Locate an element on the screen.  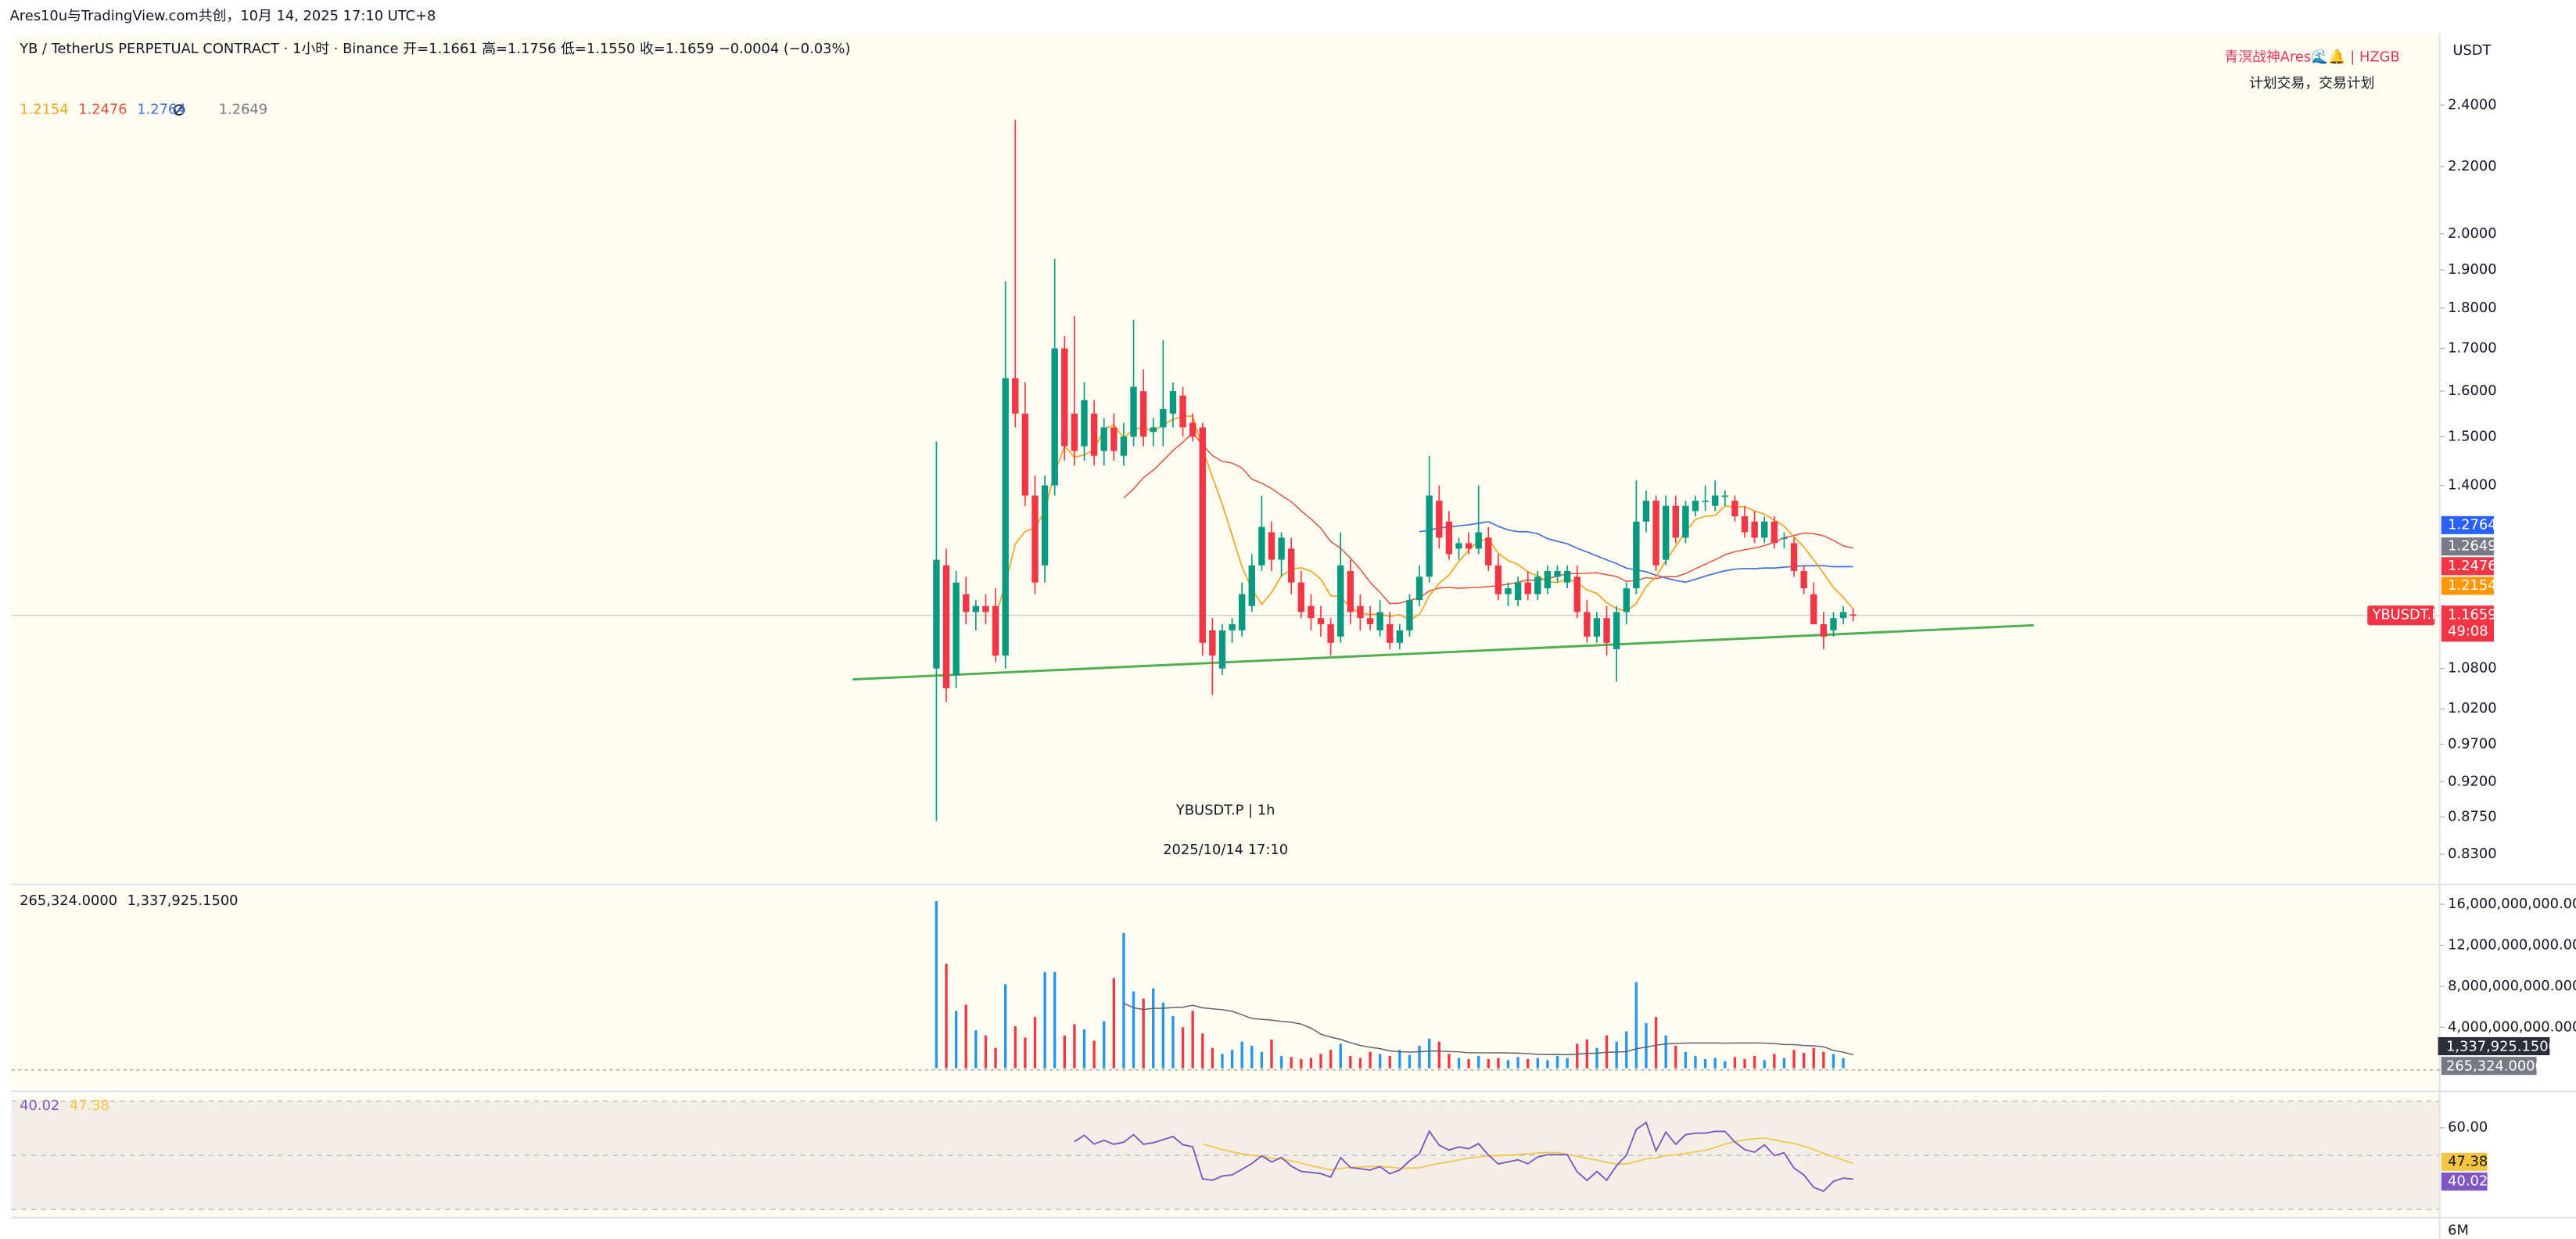
y-tick-label: 60.00 is located at coordinates (2468, 1128).